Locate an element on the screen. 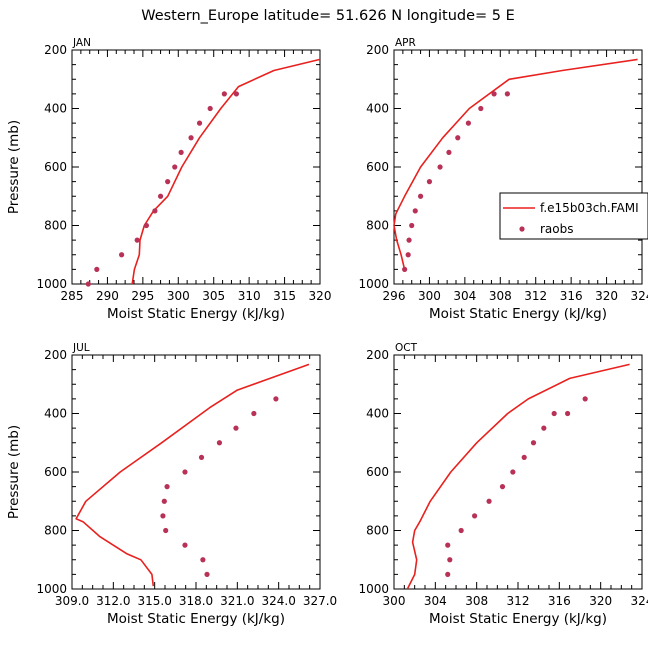  panel-label-jul: JUL is located at coordinates (81, 348).